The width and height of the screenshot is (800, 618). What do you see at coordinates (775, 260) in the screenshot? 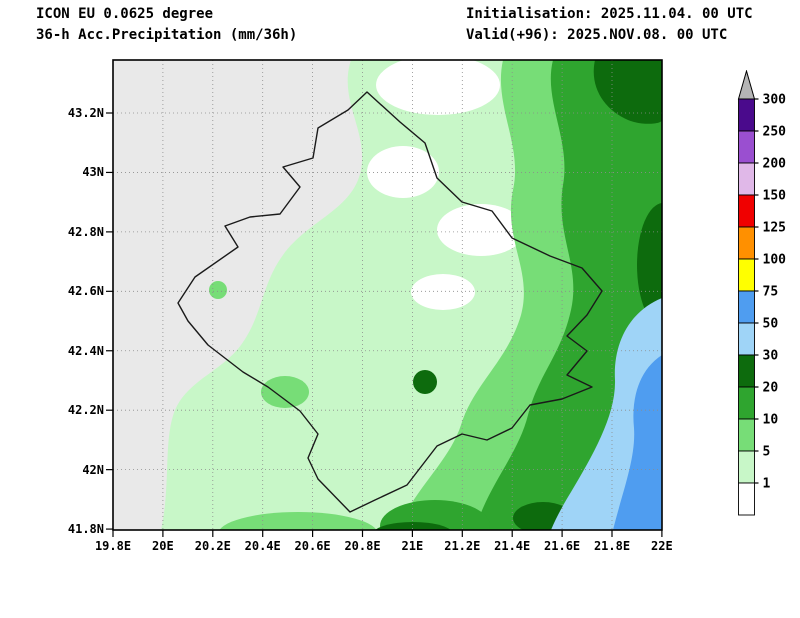
I see `colorbar-boundary-label: 100` at bounding box center [775, 260].